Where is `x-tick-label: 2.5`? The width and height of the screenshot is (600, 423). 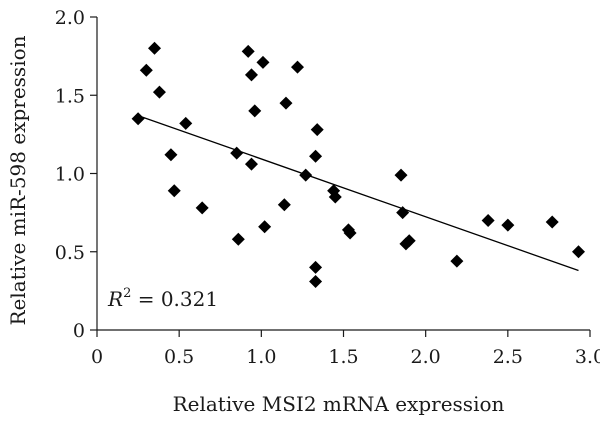
x-tick-label: 2.5 is located at coordinates (508, 357).